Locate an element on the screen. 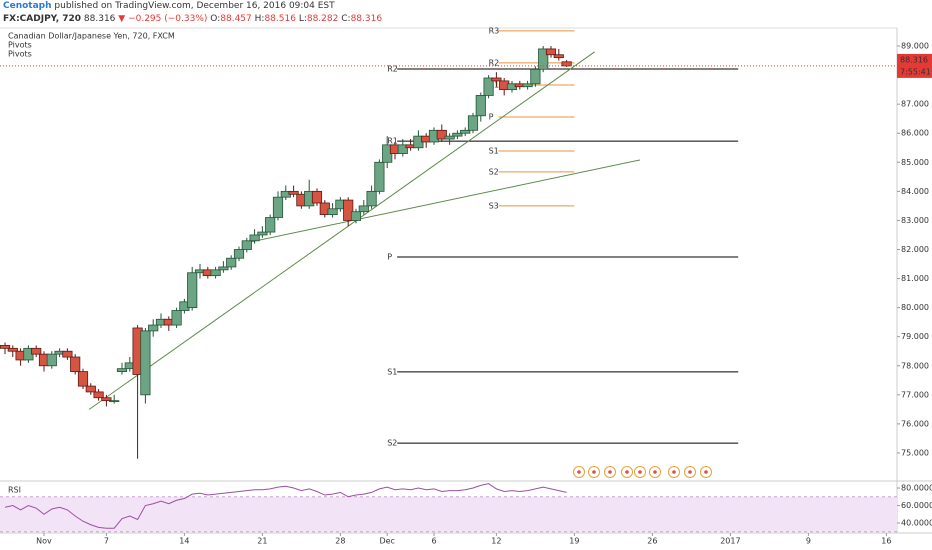 This screenshot has width=932, height=550. x-tick-label: 12 is located at coordinates (496, 541).